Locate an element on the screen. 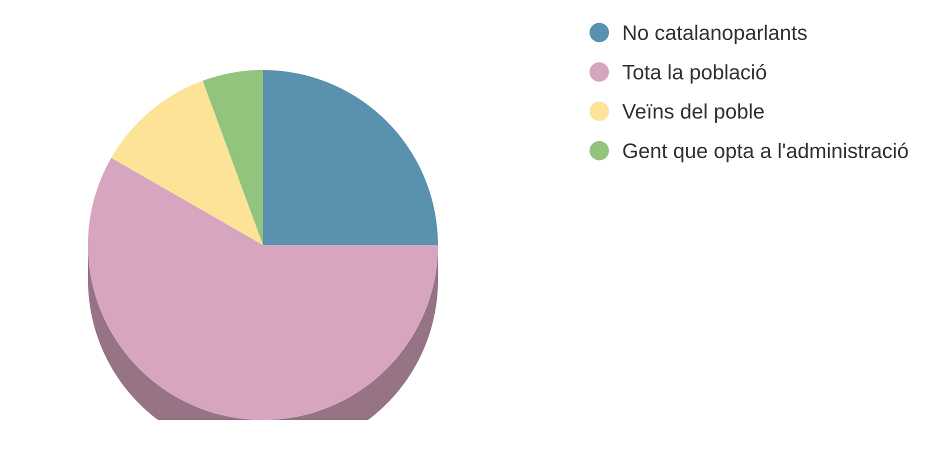 Image resolution: width=938 pixels, height=456 pixels. legend-label: Gent que opta a l'administració is located at coordinates (765, 152).